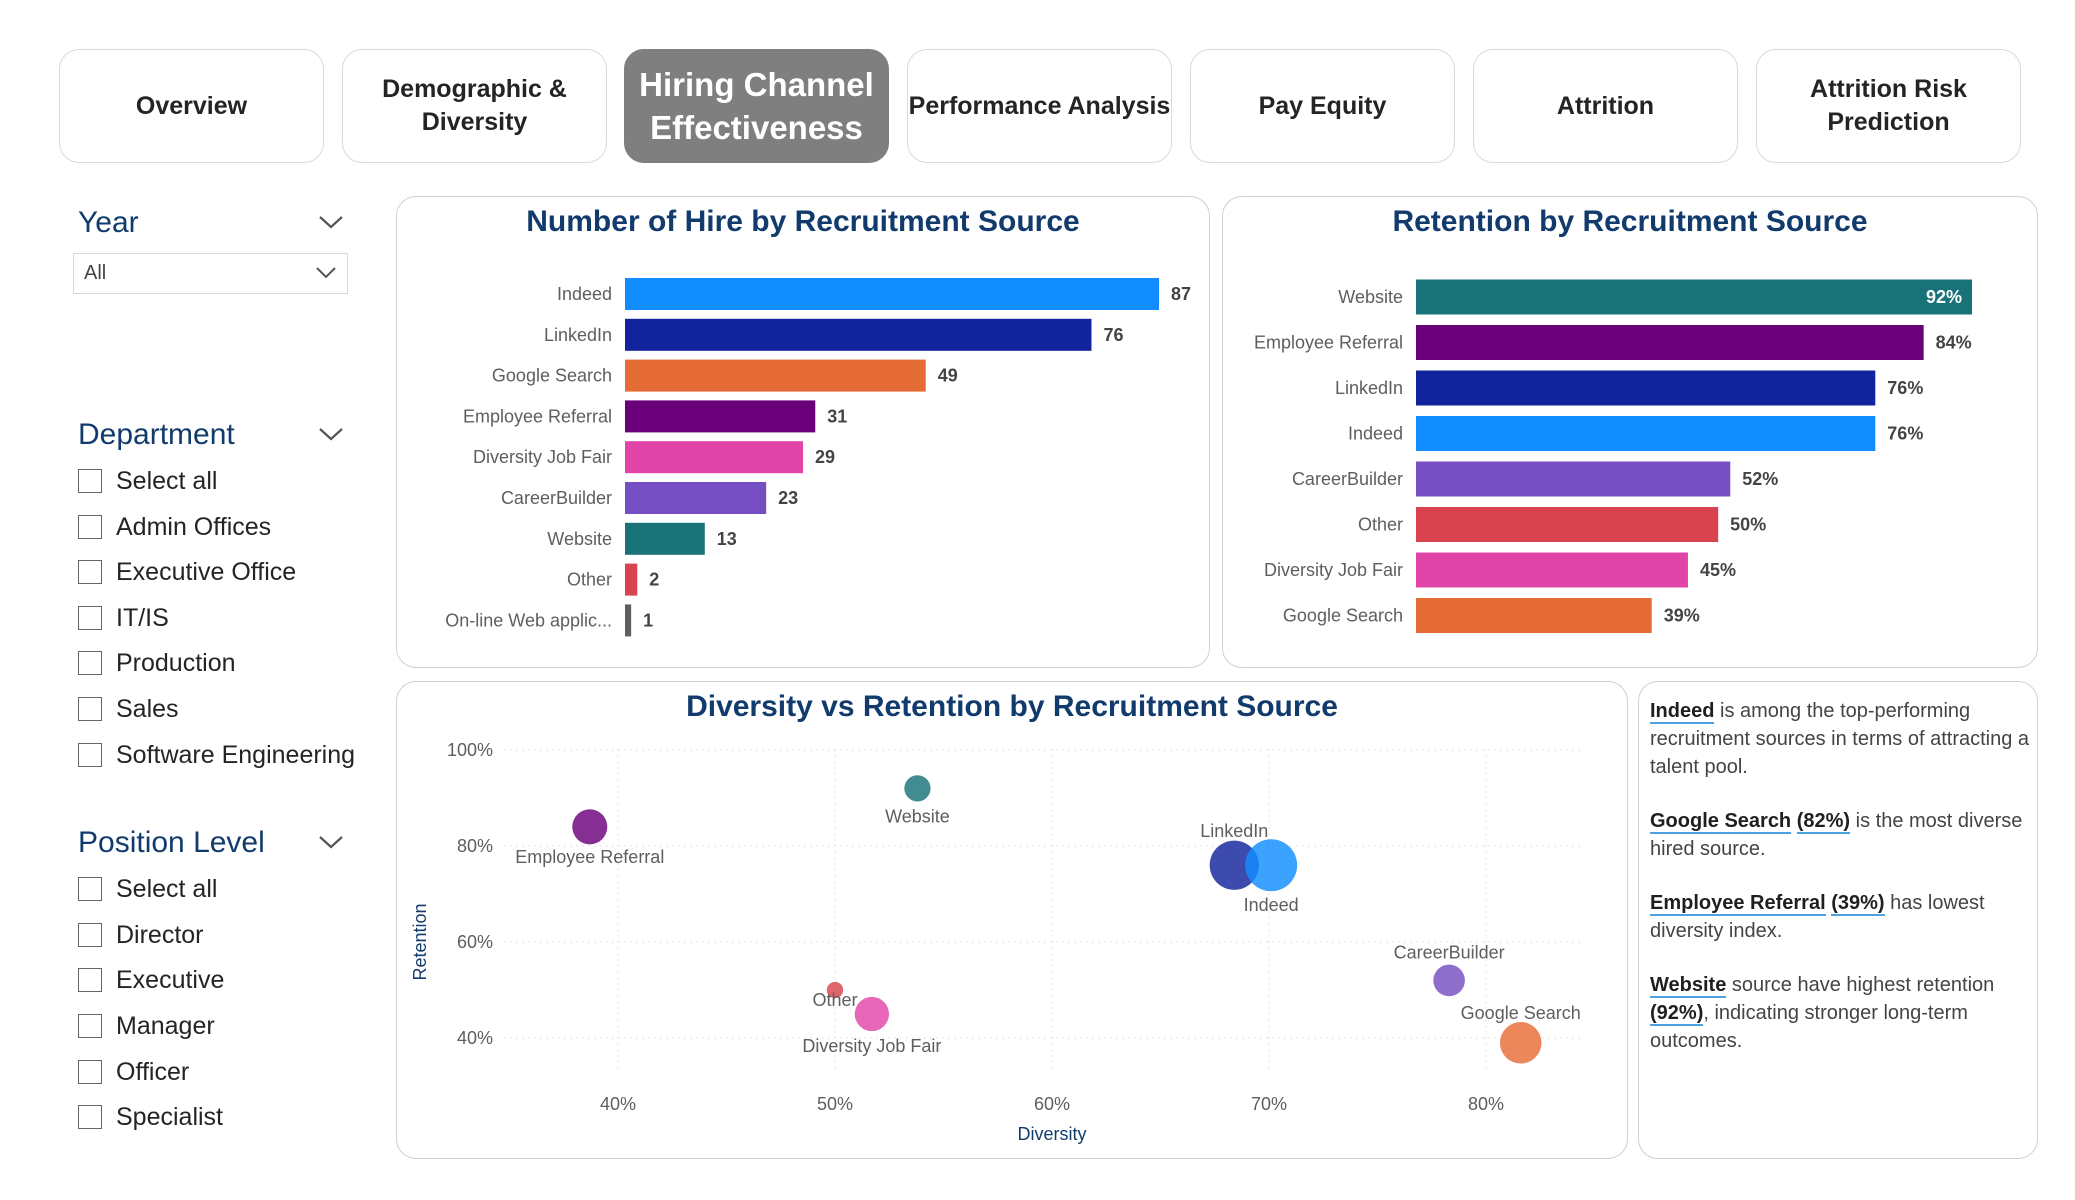 The image size is (2075, 1200). What do you see at coordinates (578, 335) in the screenshot?
I see `category-label-linkedin: LinkedIn` at bounding box center [578, 335].